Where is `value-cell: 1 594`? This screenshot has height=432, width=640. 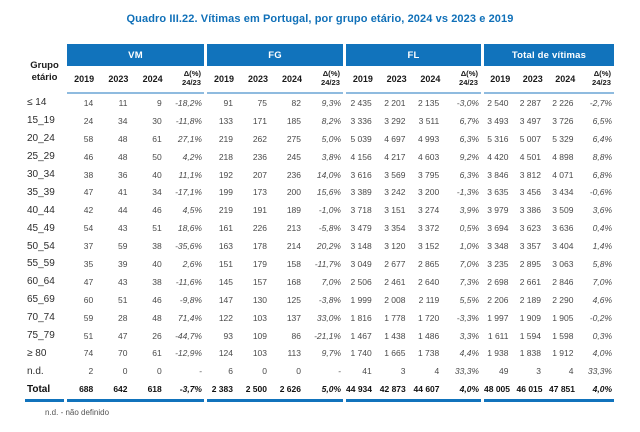
value-cell: 1 594 is located at coordinates (530, 335).